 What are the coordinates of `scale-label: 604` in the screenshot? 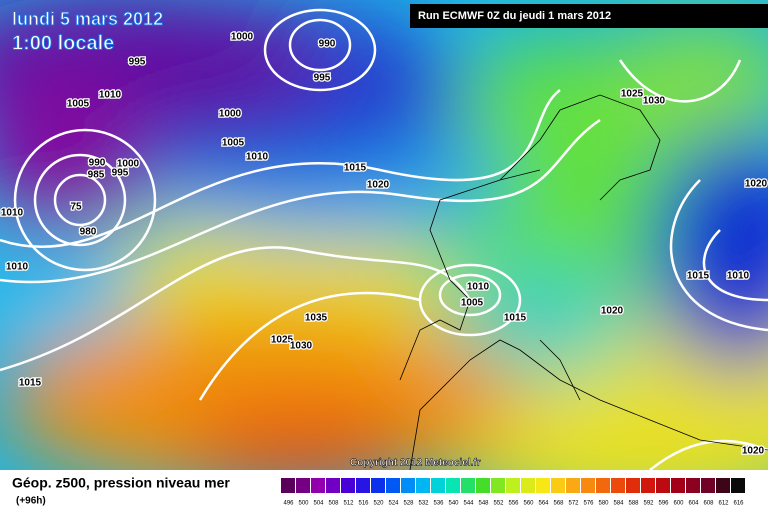 It's located at (693, 504).